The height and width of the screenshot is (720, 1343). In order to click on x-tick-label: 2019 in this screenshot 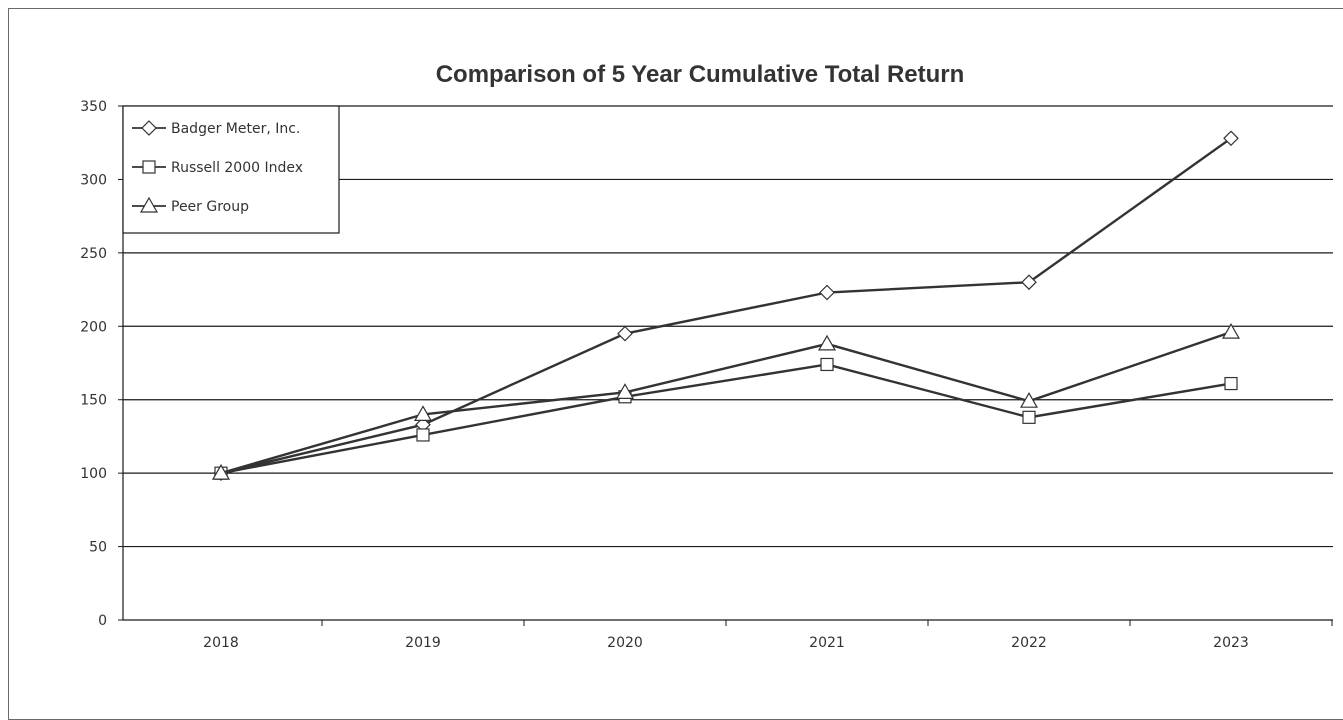, I will do `click(423, 643)`.